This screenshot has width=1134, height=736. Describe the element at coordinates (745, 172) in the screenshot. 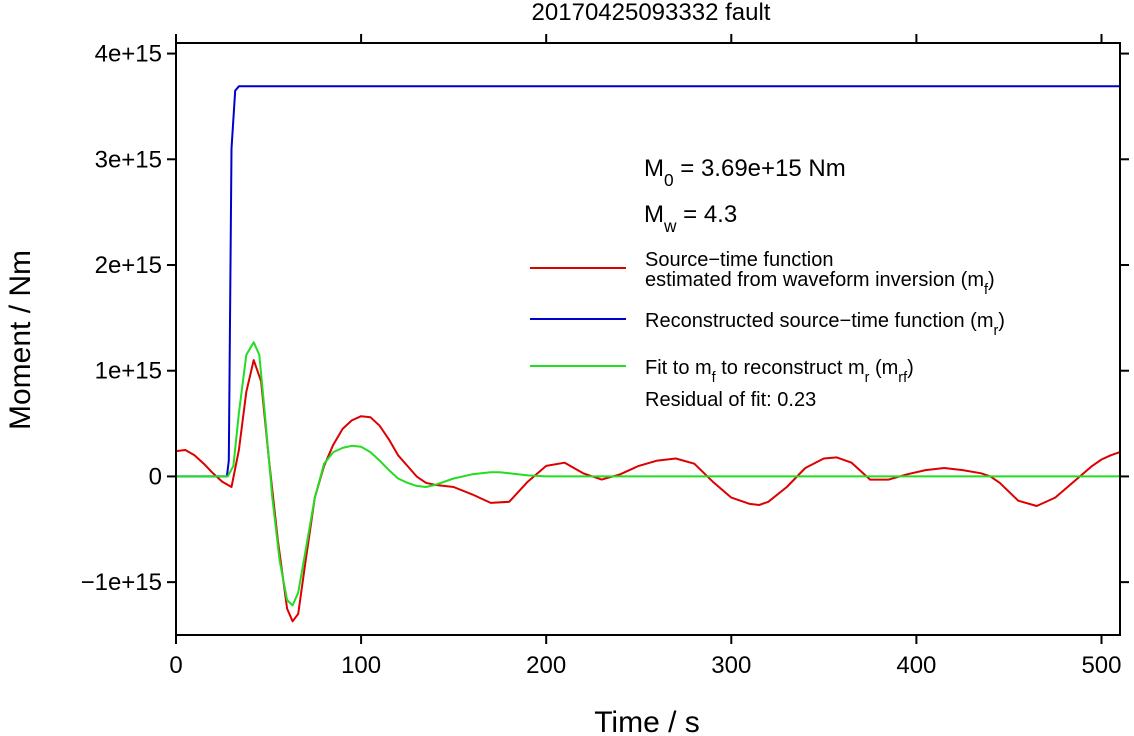

I see `moment-annotation: M0 = 3.69e+15 Nm` at that location.